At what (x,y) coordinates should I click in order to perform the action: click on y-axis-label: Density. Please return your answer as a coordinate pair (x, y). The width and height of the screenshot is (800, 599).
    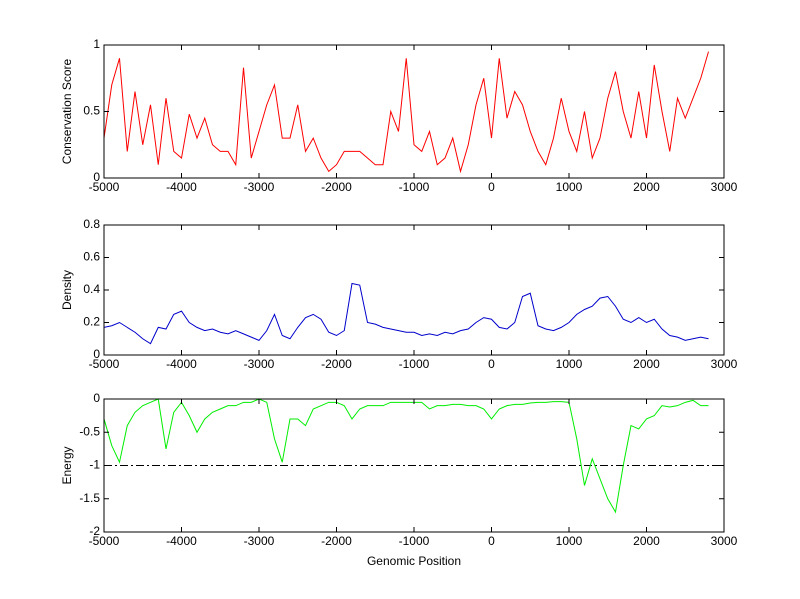
    Looking at the image, I should click on (67, 290).